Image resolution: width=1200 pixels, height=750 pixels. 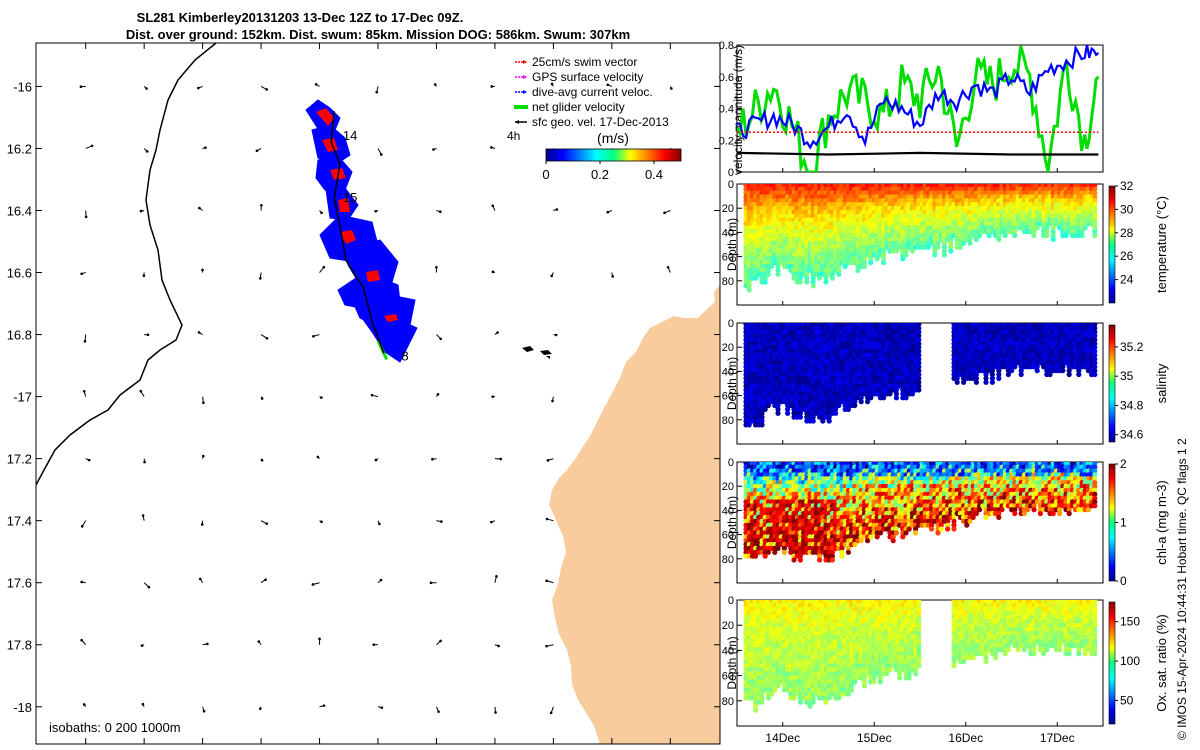 What do you see at coordinates (1127, 186) in the screenshot?
I see `section-colorbar-tick-label: 32` at bounding box center [1127, 186].